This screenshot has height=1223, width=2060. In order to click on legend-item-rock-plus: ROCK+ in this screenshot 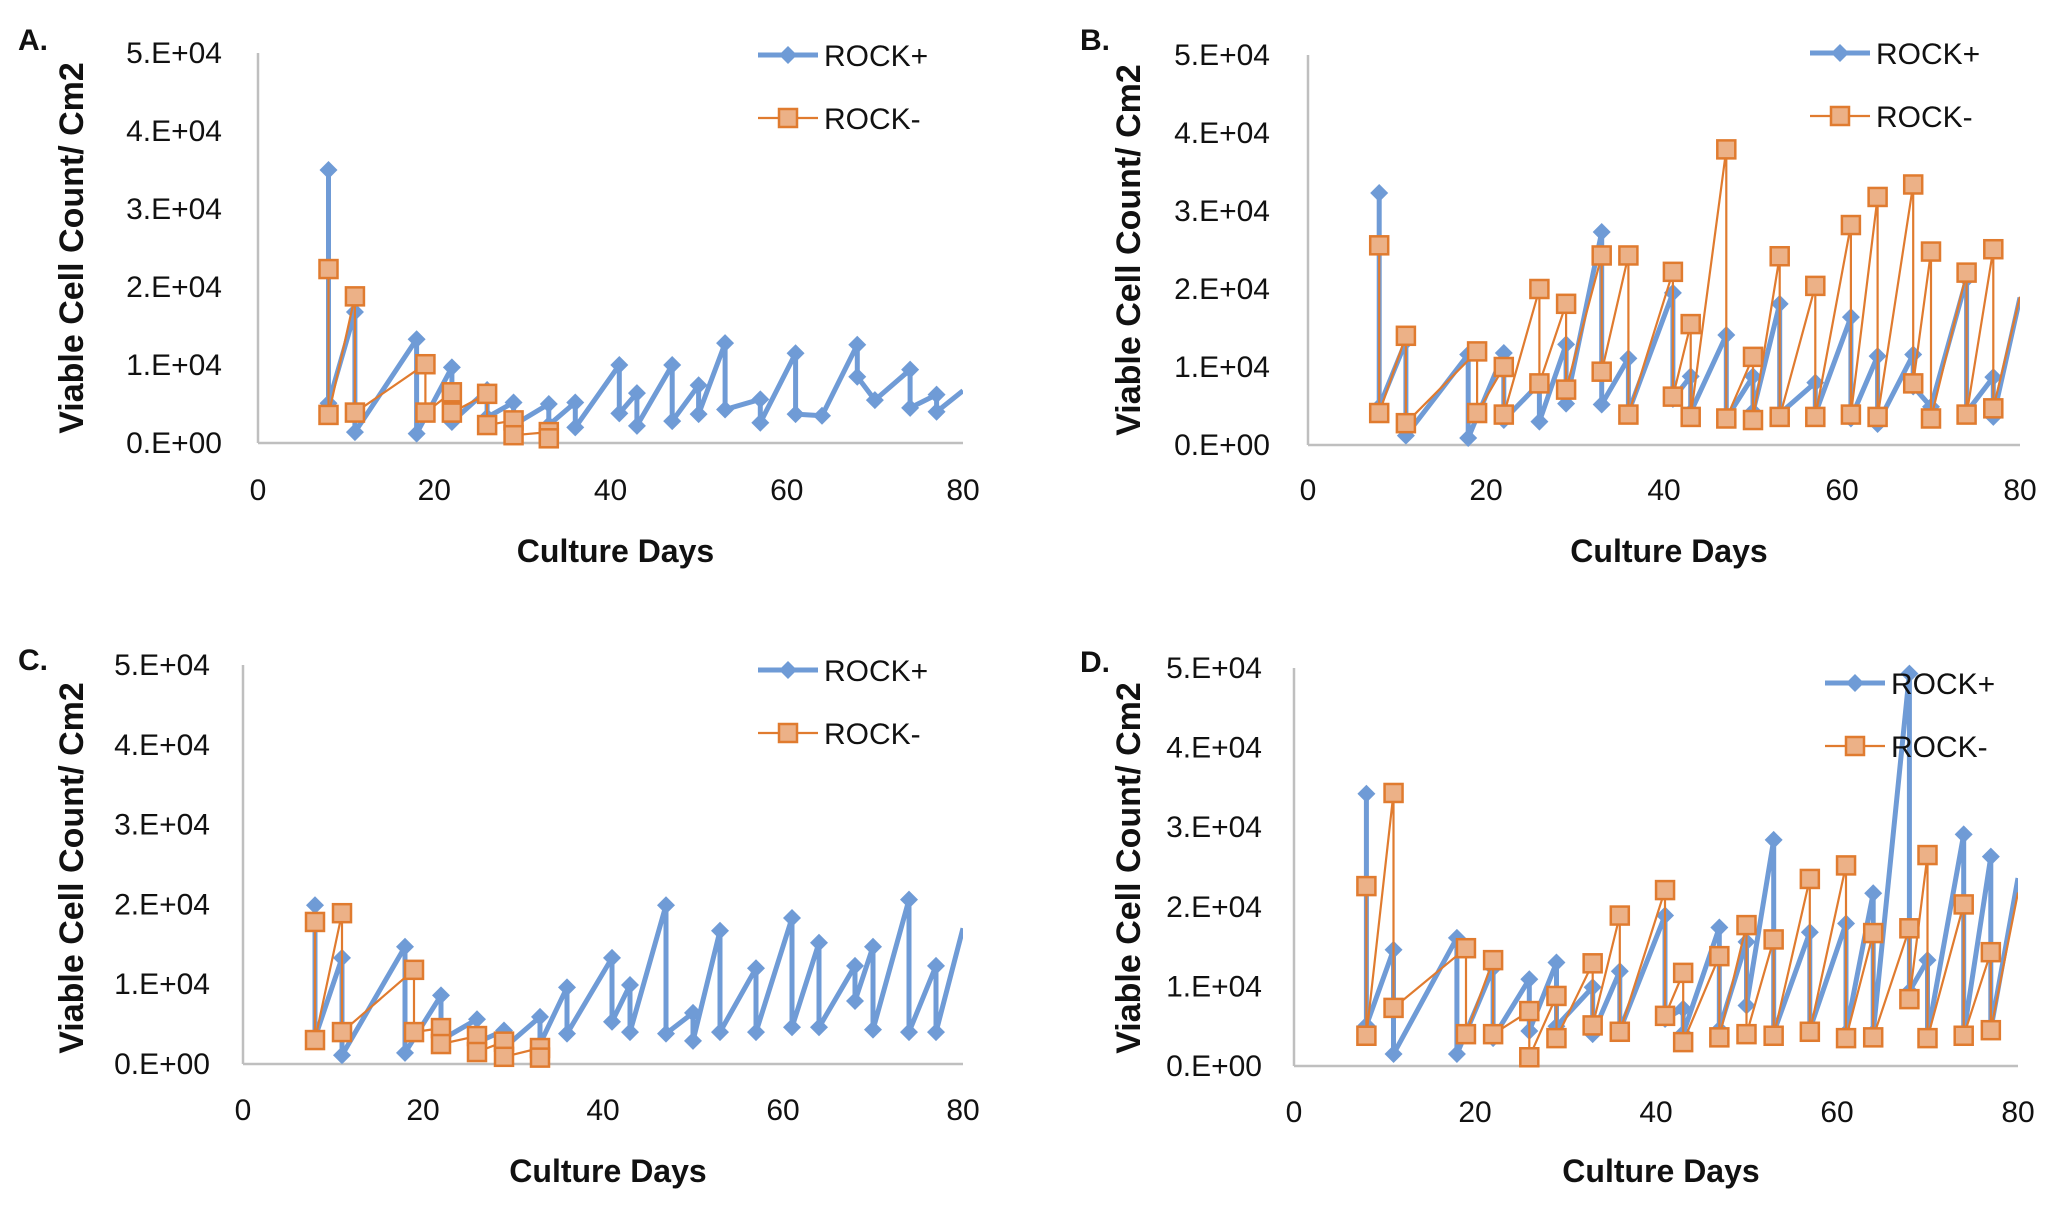, I will do `click(843, 671)`.